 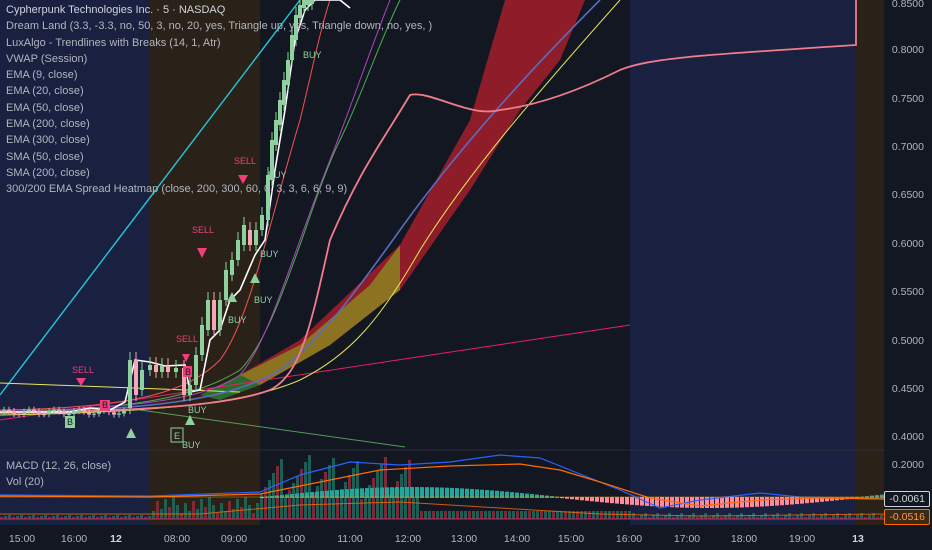 What do you see at coordinates (45, 91) in the screenshot?
I see `indicator-ema-20: EMA (20, close)` at bounding box center [45, 91].